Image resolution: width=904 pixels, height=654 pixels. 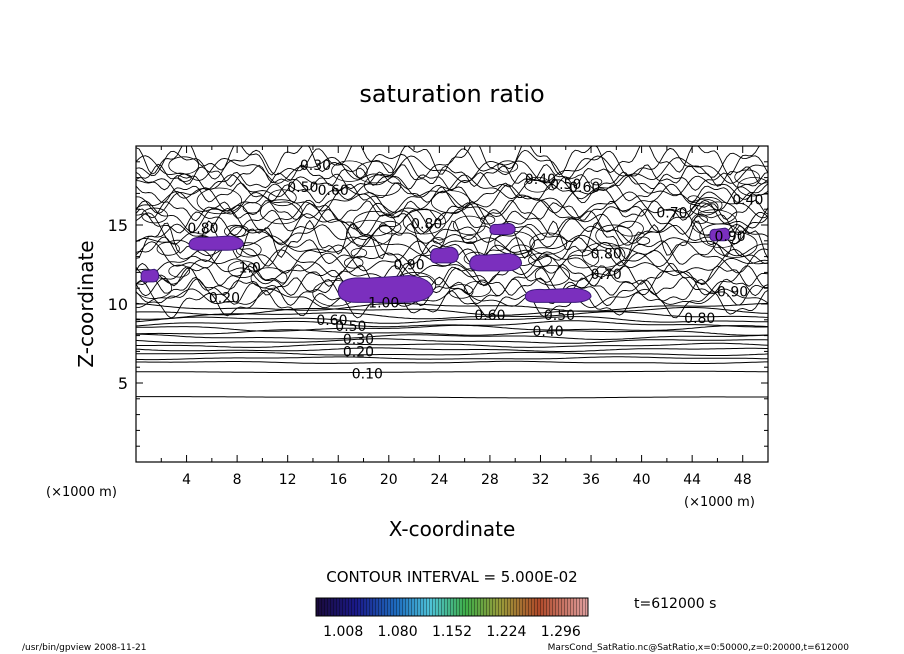 What do you see at coordinates (186, 480) in the screenshot?
I see `x-tick-label: 4` at bounding box center [186, 480].